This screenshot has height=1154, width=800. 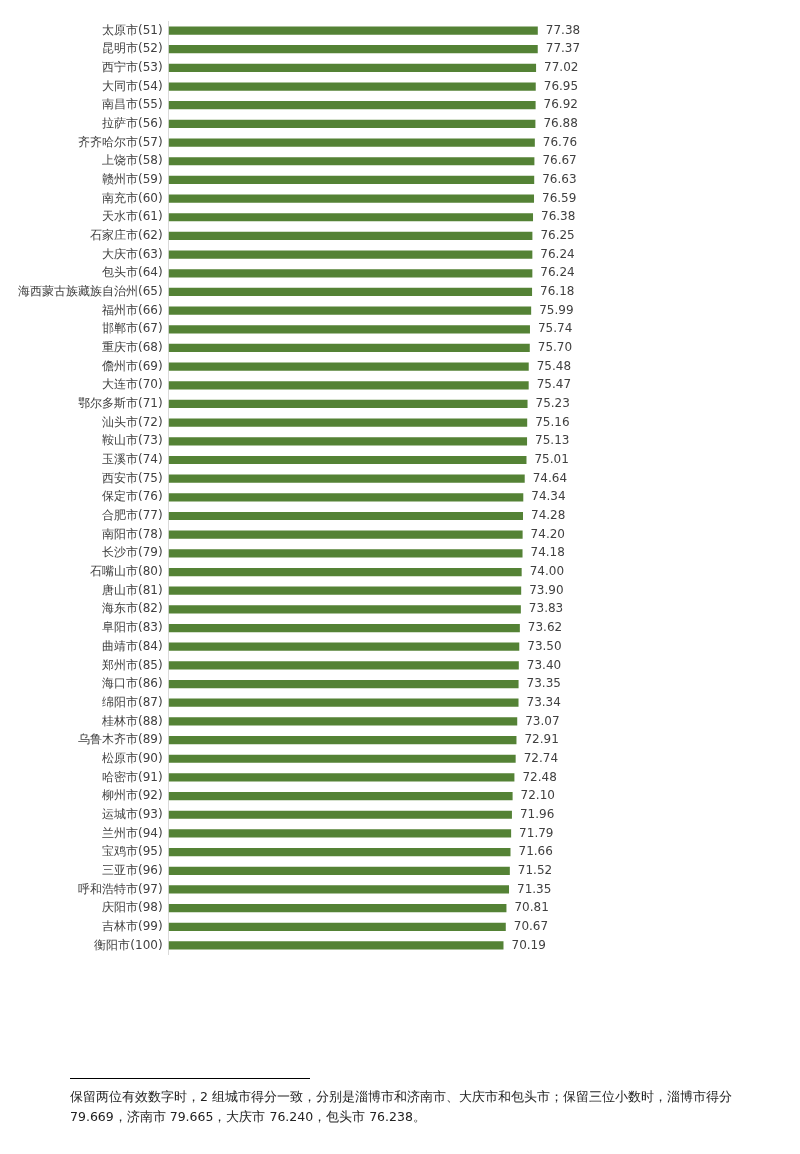 What do you see at coordinates (539, 776) in the screenshot?
I see `data-label: 72.48` at bounding box center [539, 776].